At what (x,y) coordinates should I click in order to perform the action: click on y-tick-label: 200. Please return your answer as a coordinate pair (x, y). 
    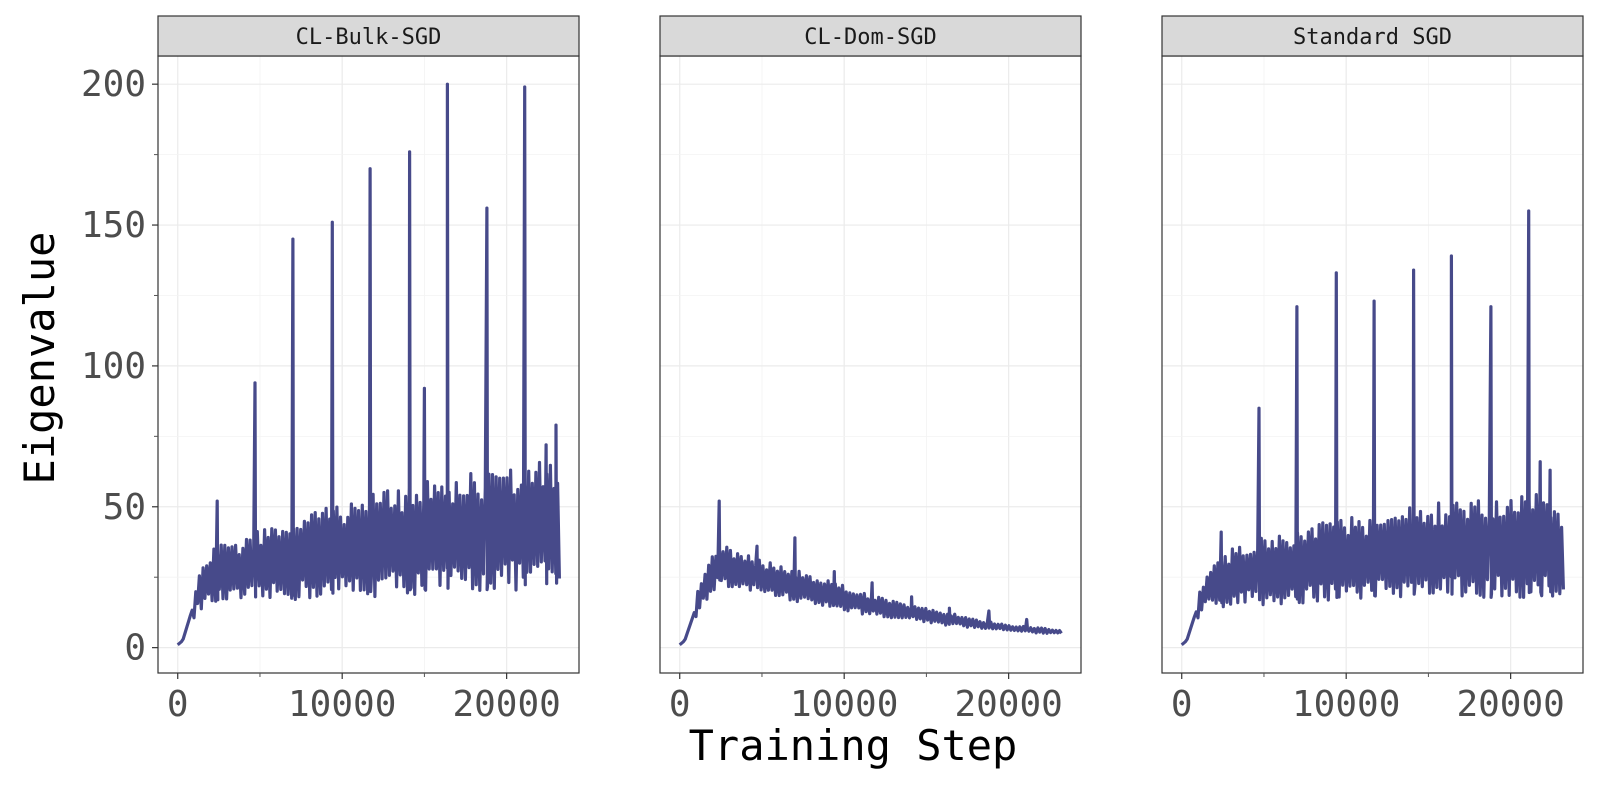
    Looking at the image, I should click on (113, 84).